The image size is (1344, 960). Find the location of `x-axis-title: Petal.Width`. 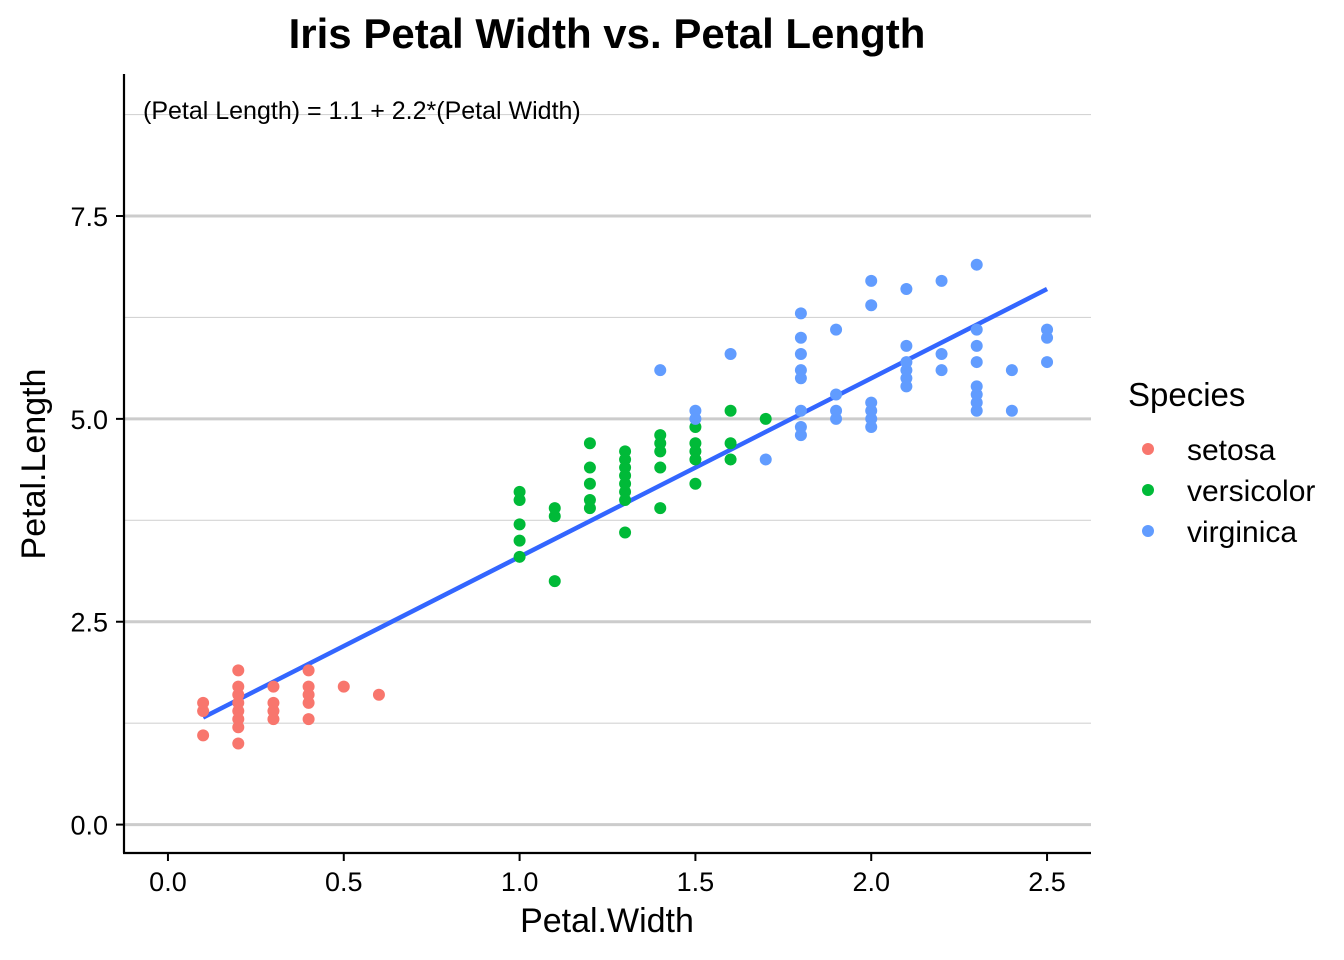

x-axis-title: Petal.Width is located at coordinates (607, 921).